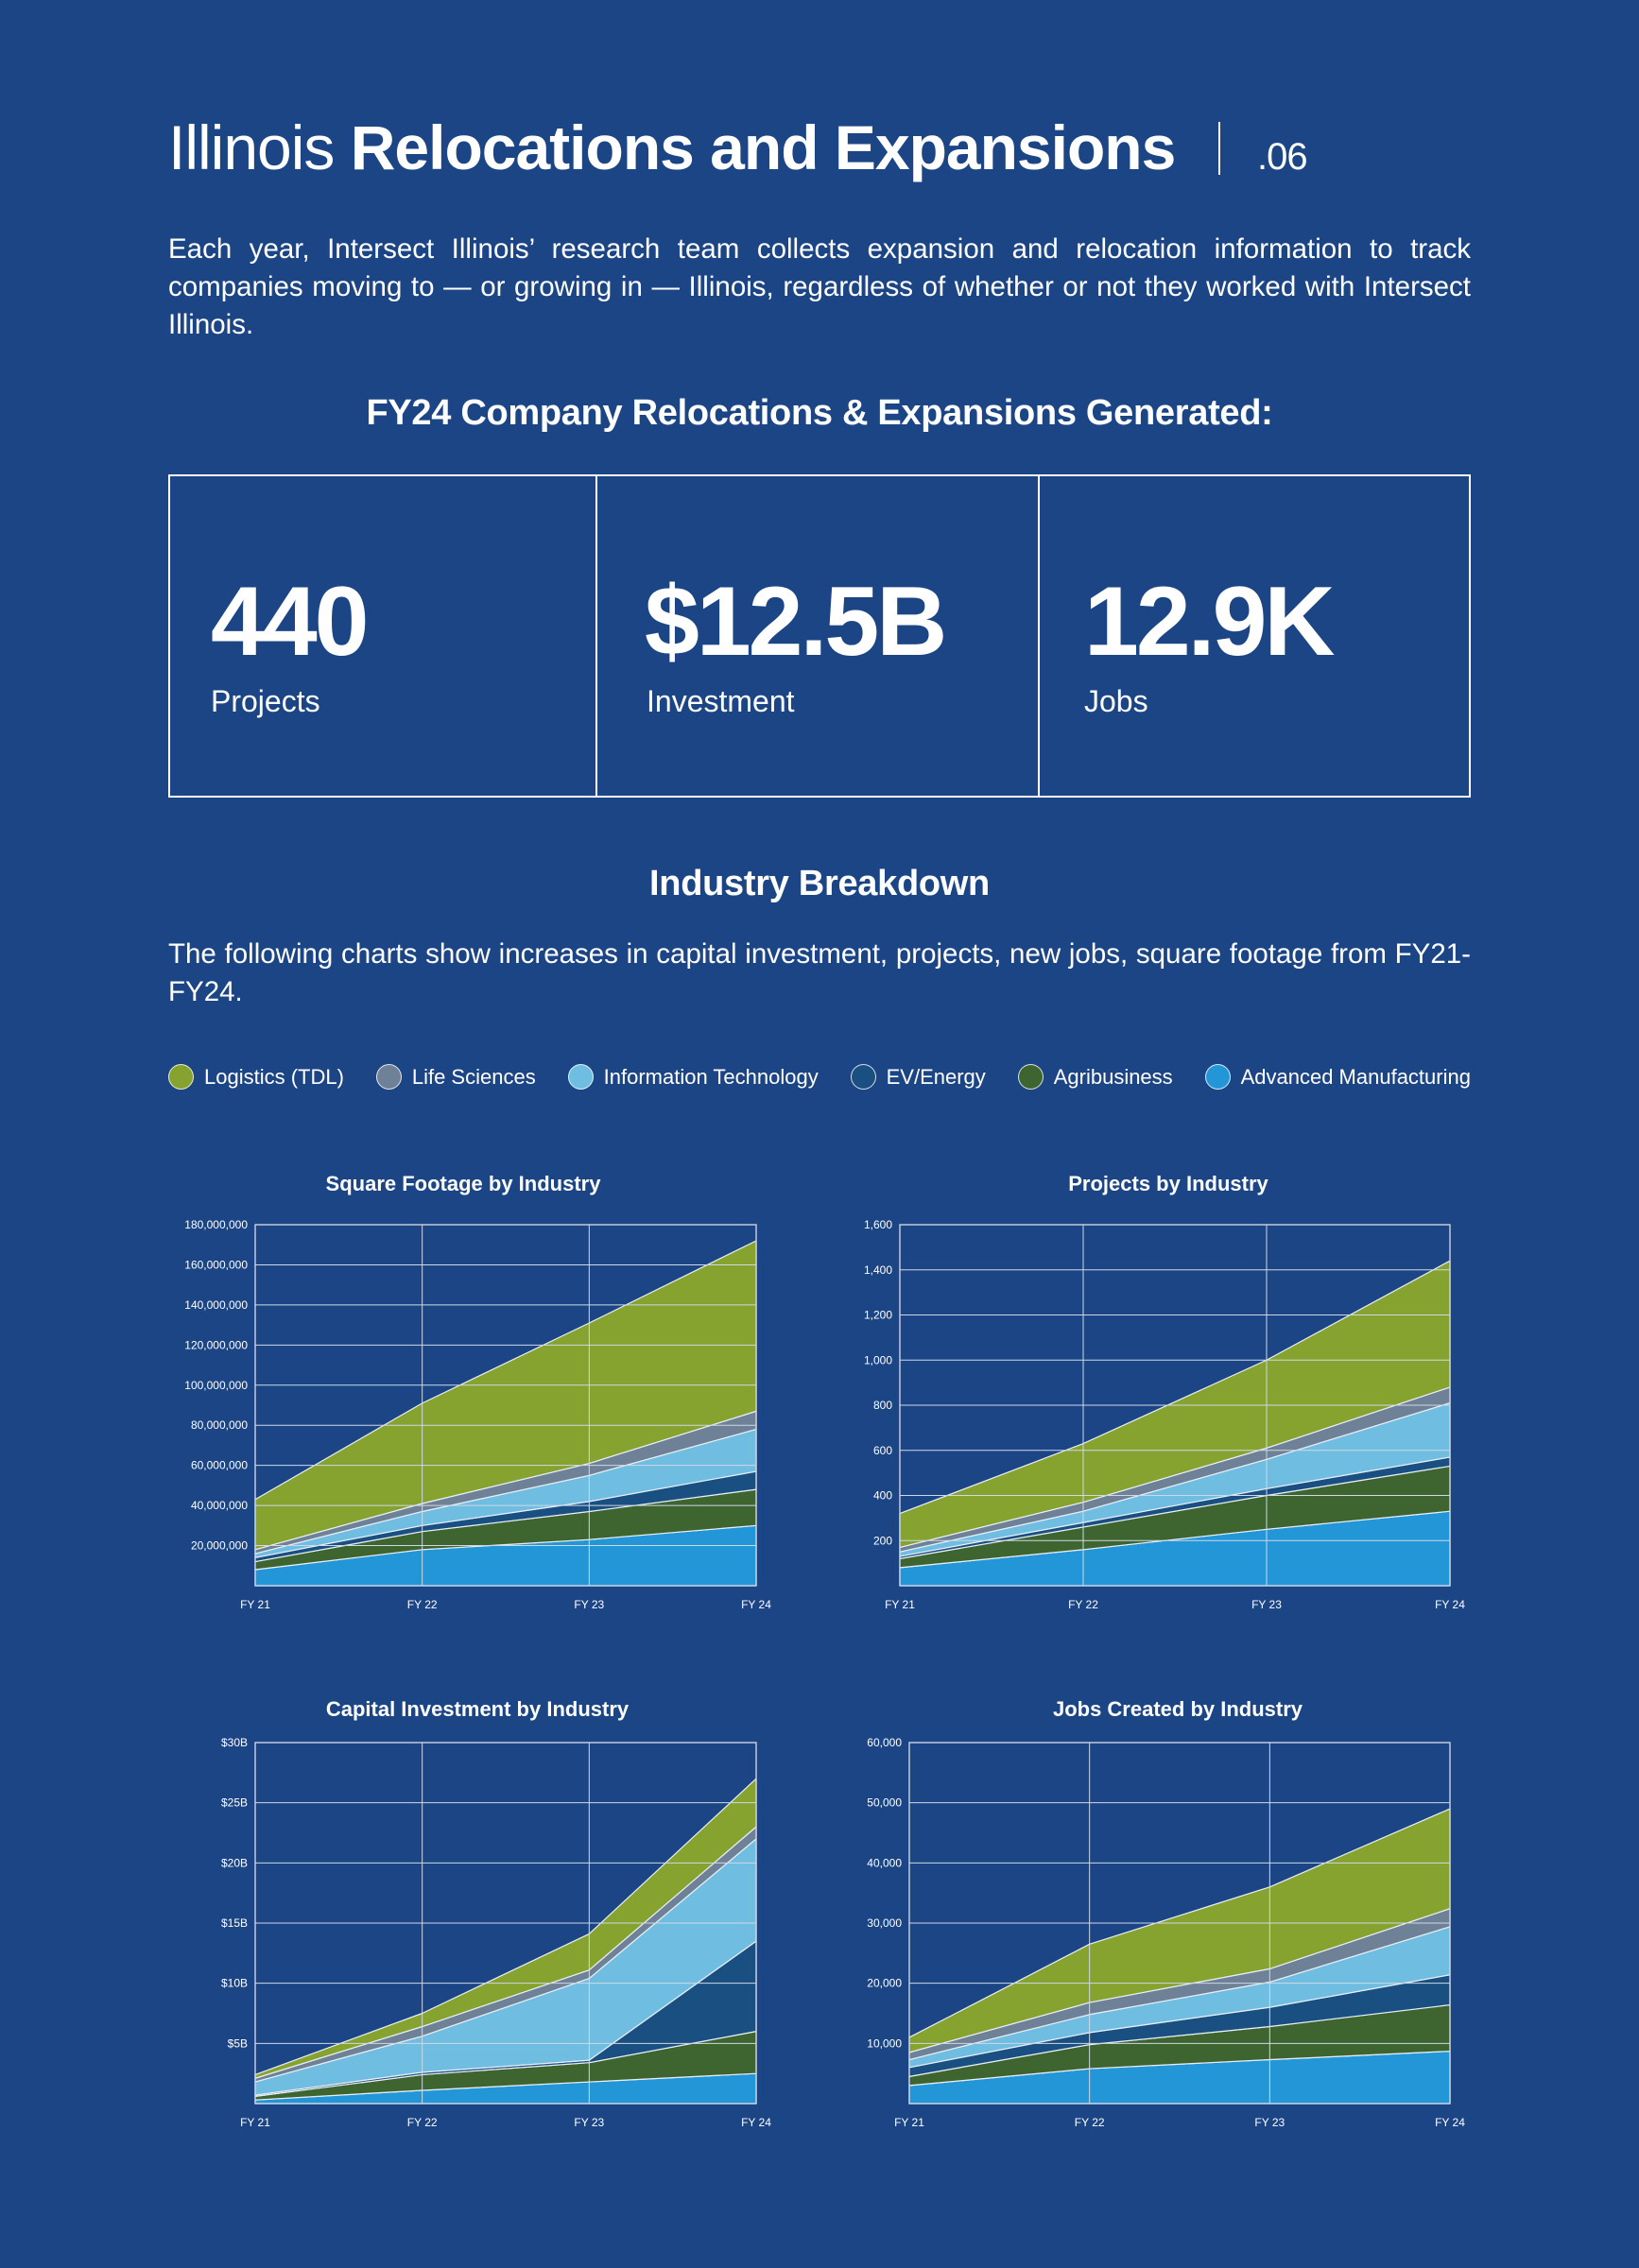 Image resolution: width=1639 pixels, height=2268 pixels. What do you see at coordinates (216, 1385) in the screenshot?
I see `y-tick-label: 100,000,000` at bounding box center [216, 1385].